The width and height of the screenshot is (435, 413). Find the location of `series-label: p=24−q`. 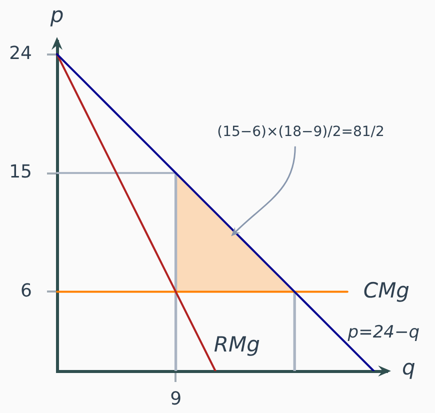

series-label: p=24−q is located at coordinates (383, 332).